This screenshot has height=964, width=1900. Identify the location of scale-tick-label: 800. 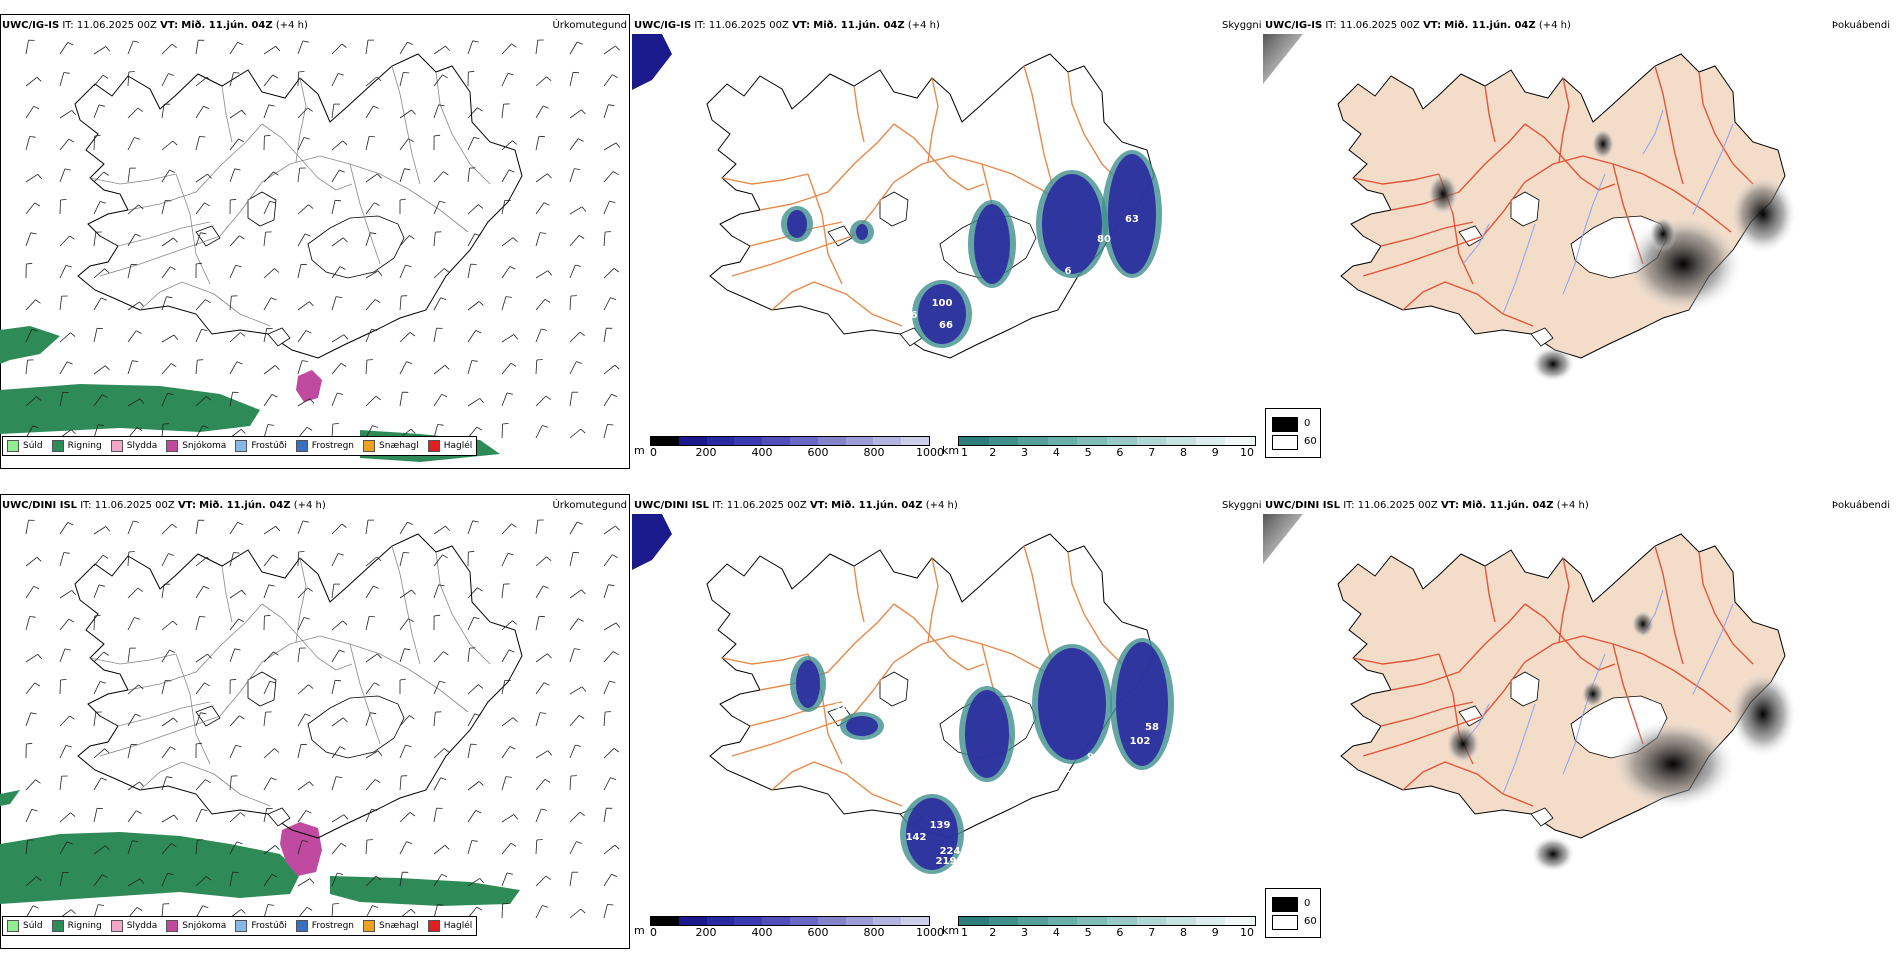
(874, 932).